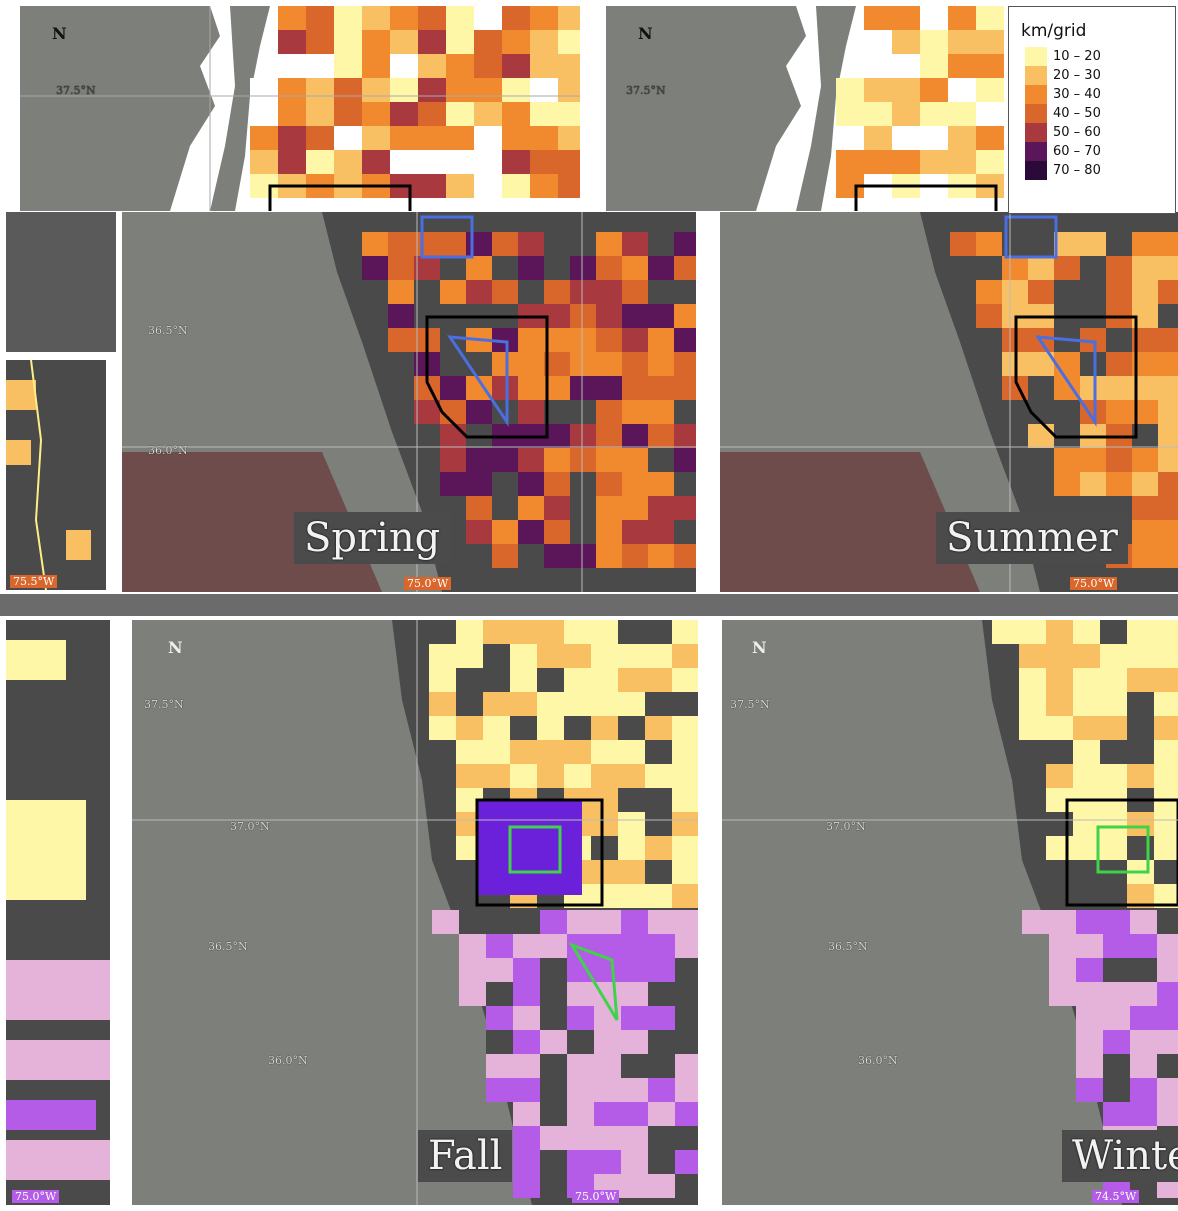 The height and width of the screenshot is (1211, 1178). Describe the element at coordinates (59, 33) in the screenshot. I see `north-arrow-label: N` at that location.